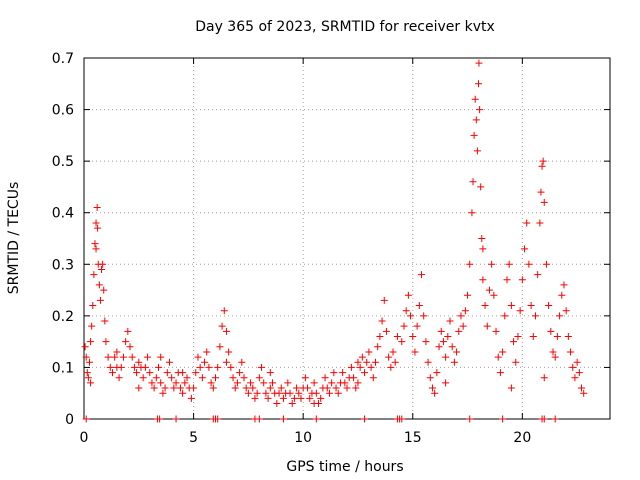 The image size is (640, 480). Describe the element at coordinates (344, 467) in the screenshot. I see `x-axis-label: GPS time / hours` at that location.